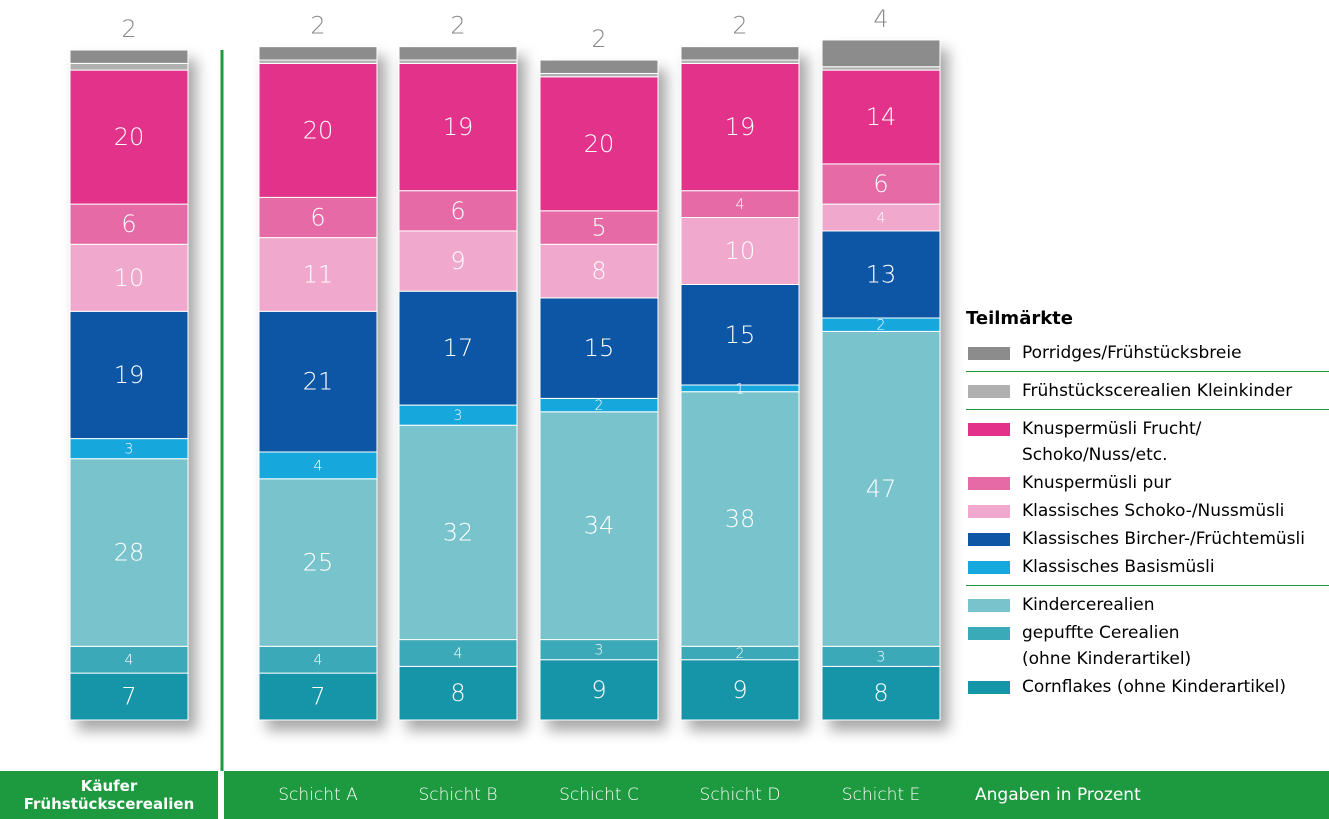 This screenshot has width=1329, height=819. Describe the element at coordinates (1019, 318) in the screenshot. I see `legend-title: Teilmärkte` at that location.